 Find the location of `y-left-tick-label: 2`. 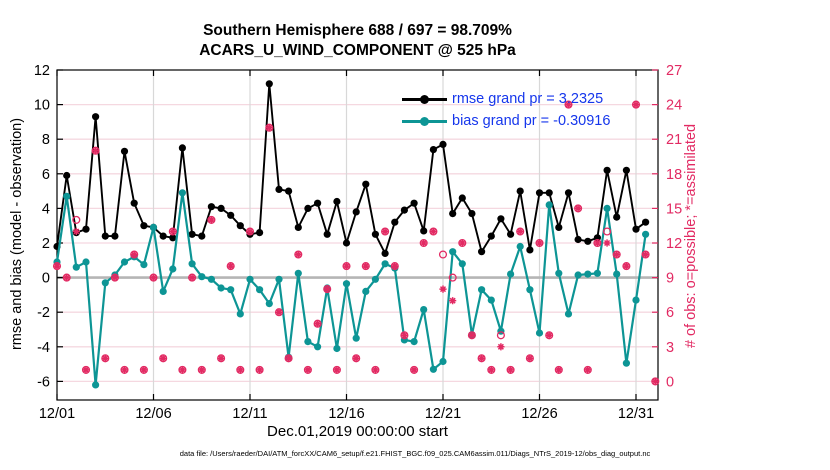

y-left-tick-label: 2 is located at coordinates (46, 244).